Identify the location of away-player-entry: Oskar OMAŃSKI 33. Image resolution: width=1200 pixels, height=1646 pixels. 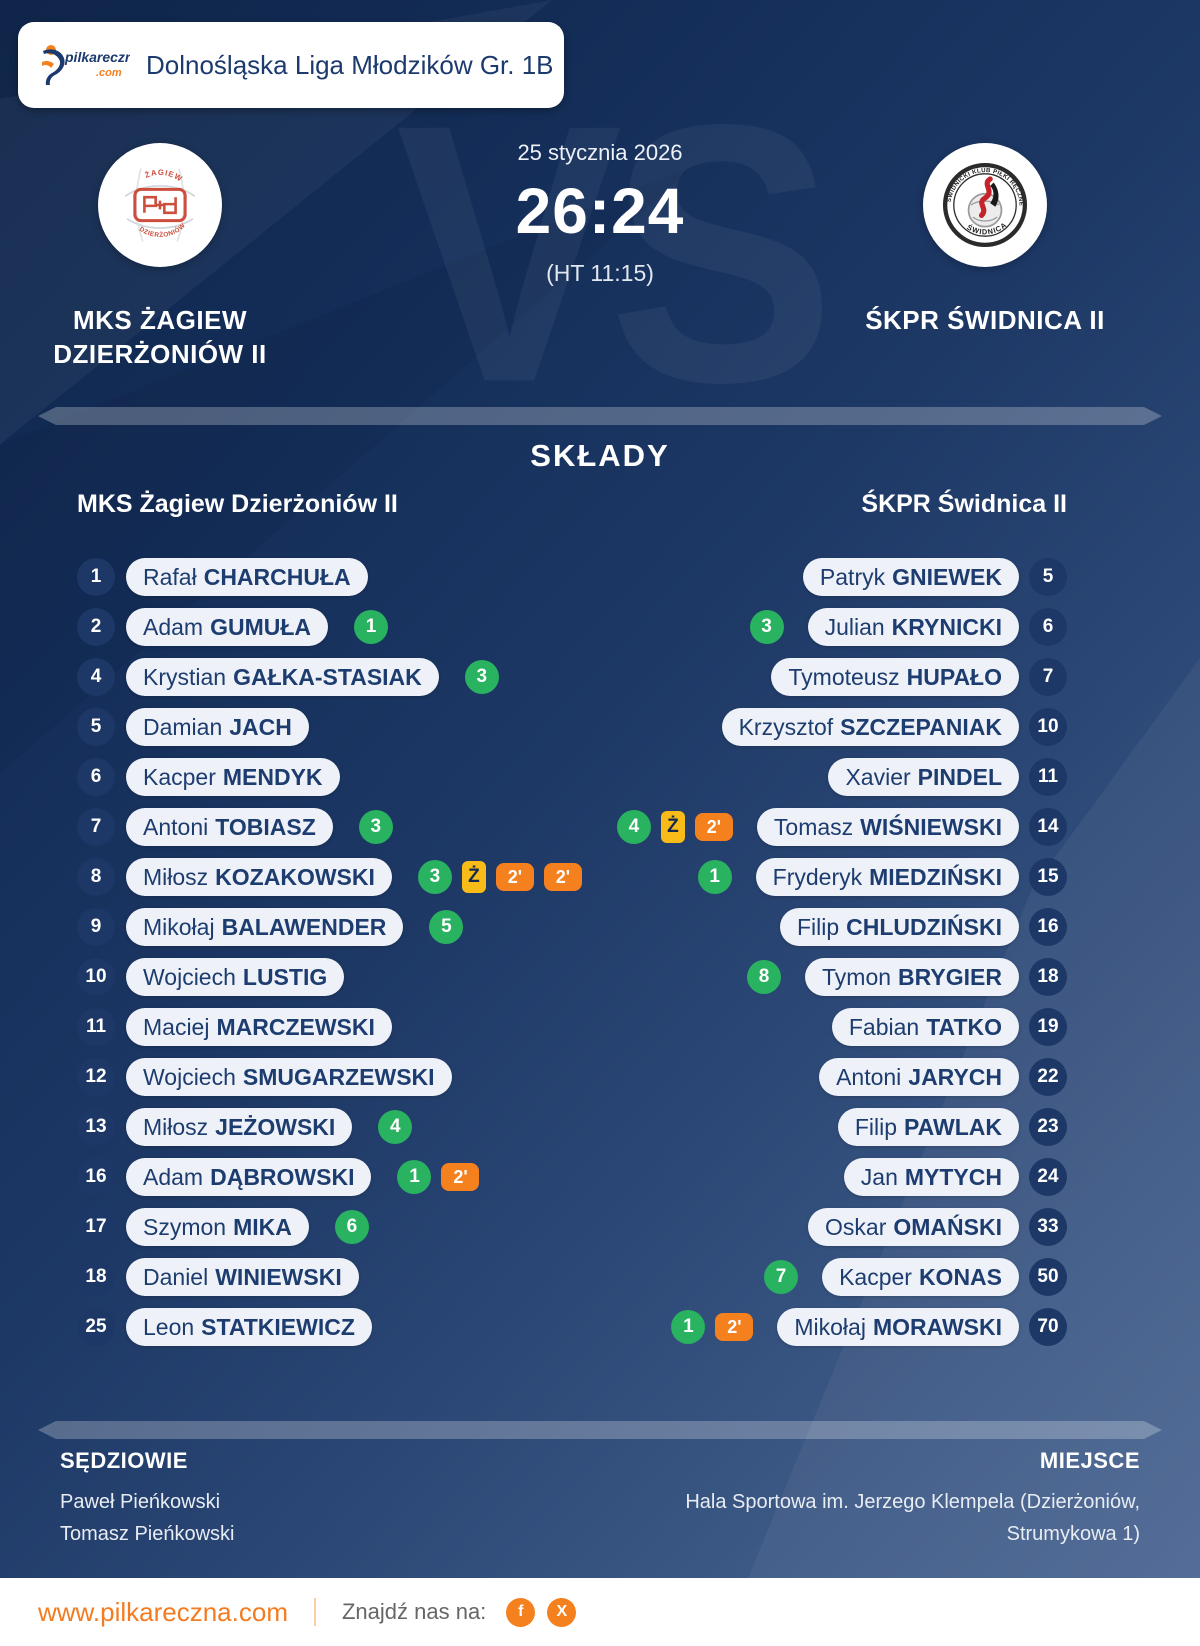
(937, 1227).